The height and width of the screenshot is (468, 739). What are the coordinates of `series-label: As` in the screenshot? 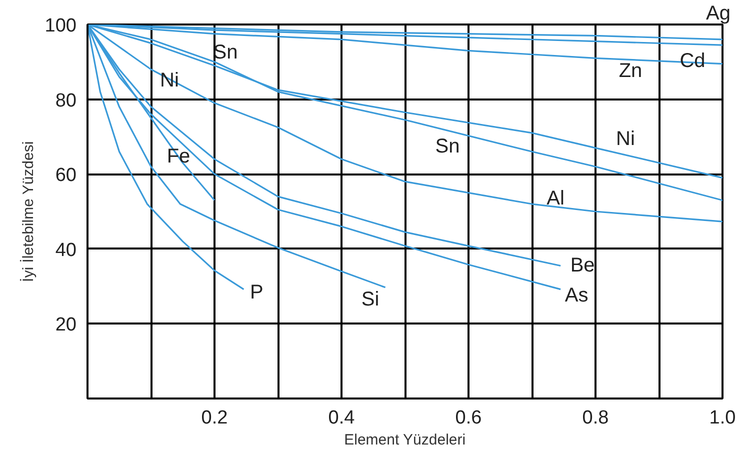 It's located at (576, 295).